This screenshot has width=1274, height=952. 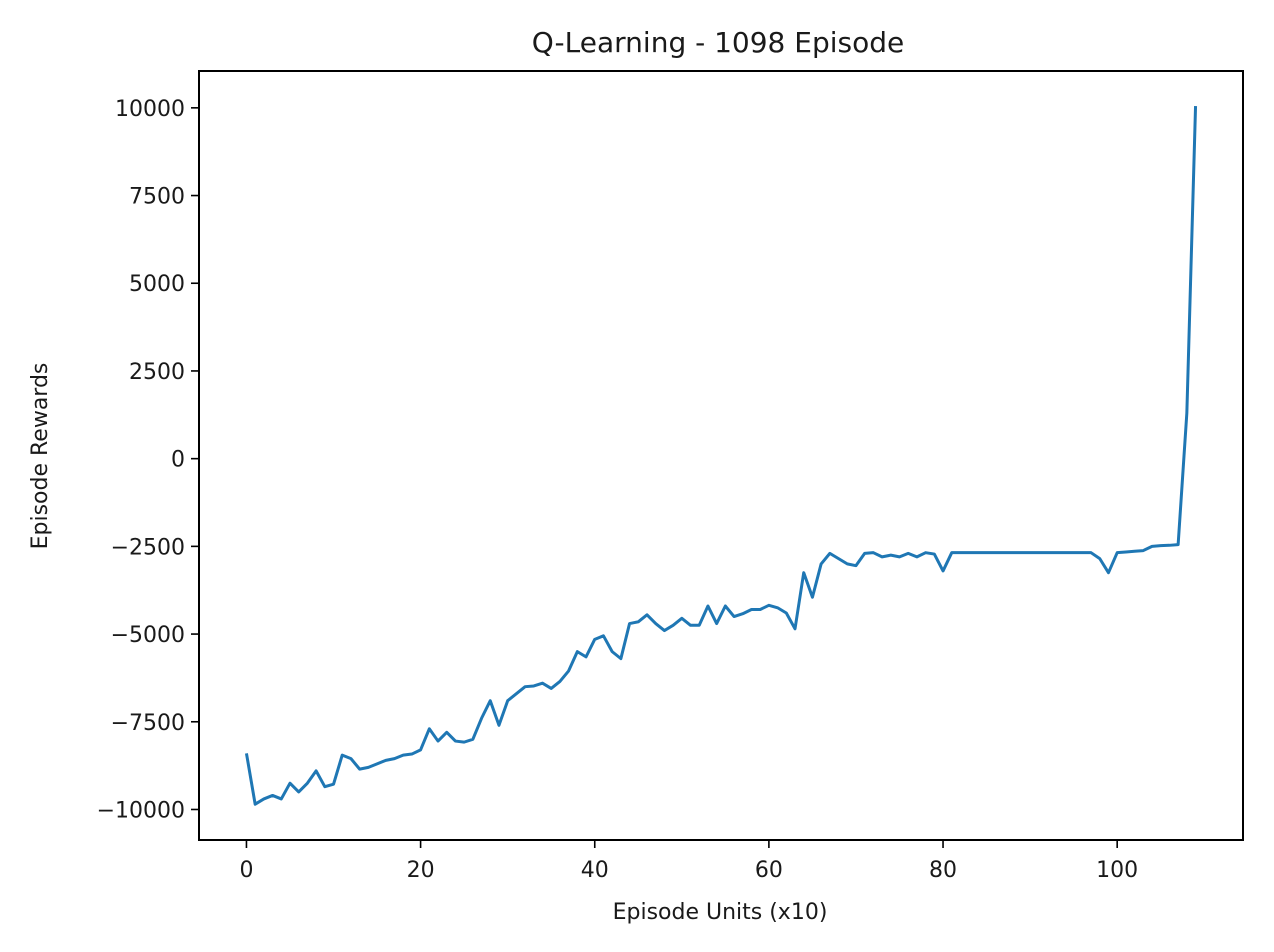 I want to click on x-tick-label: 80, so click(x=943, y=870).